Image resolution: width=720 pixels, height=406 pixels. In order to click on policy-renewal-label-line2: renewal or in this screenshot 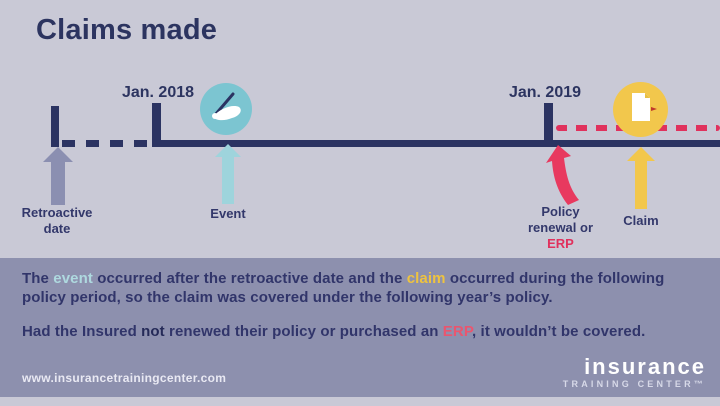, I will do `click(560, 227)`.